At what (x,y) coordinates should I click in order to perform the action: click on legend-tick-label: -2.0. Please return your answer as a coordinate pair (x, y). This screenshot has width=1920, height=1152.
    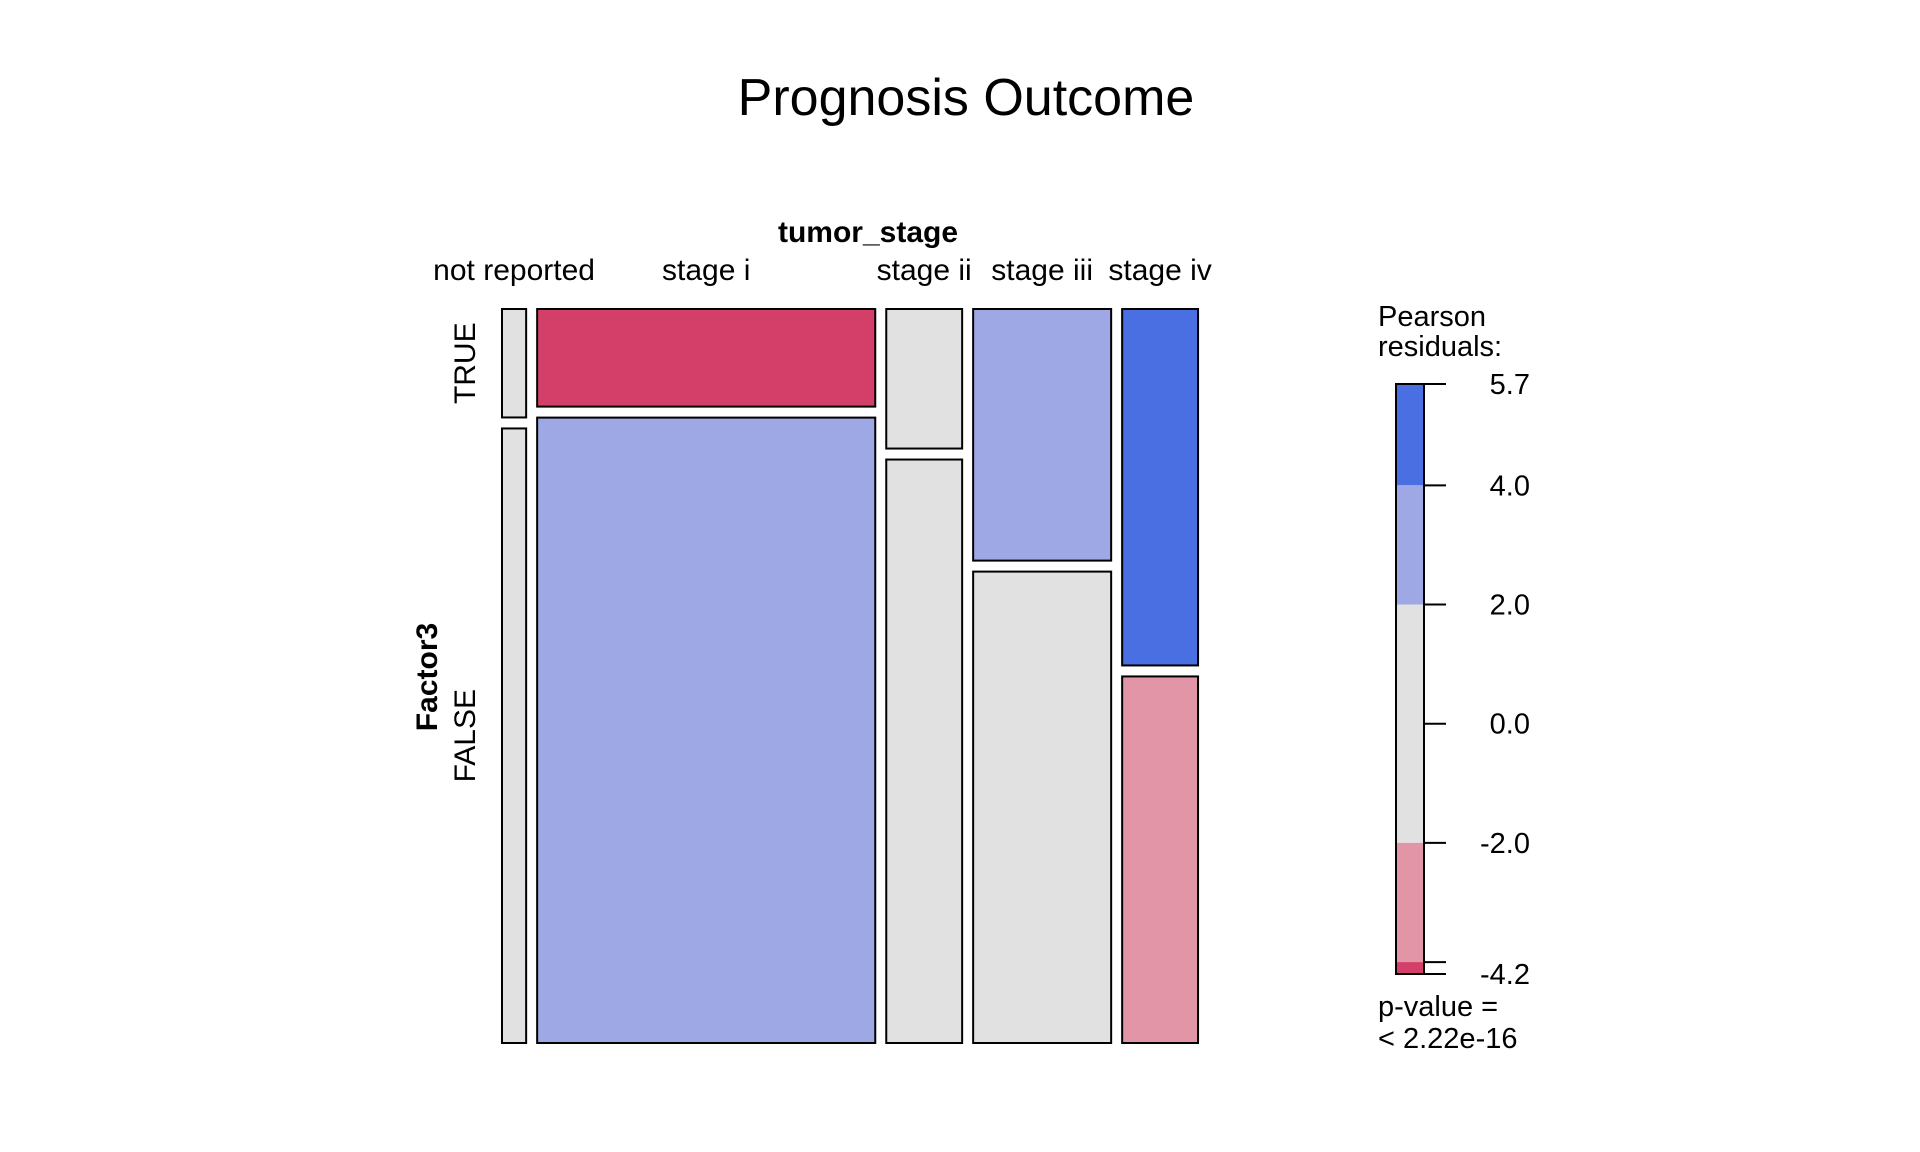
    Looking at the image, I should click on (1505, 844).